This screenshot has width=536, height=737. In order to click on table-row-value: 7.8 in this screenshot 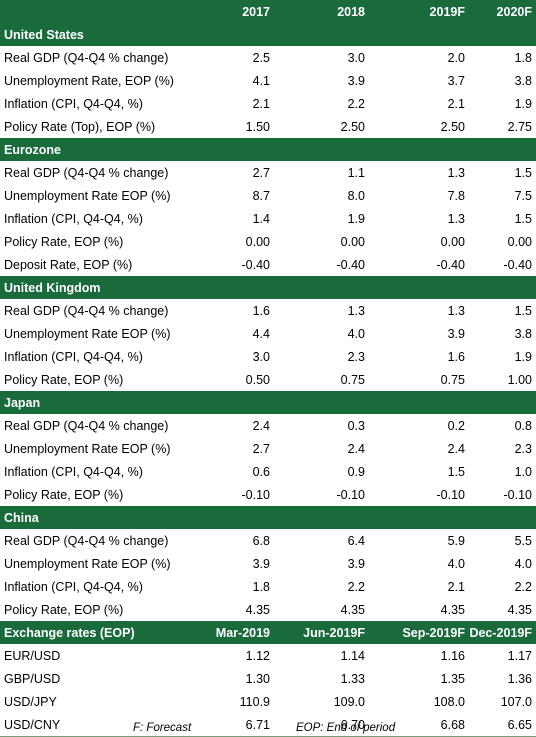, I will do `click(456, 195)`.